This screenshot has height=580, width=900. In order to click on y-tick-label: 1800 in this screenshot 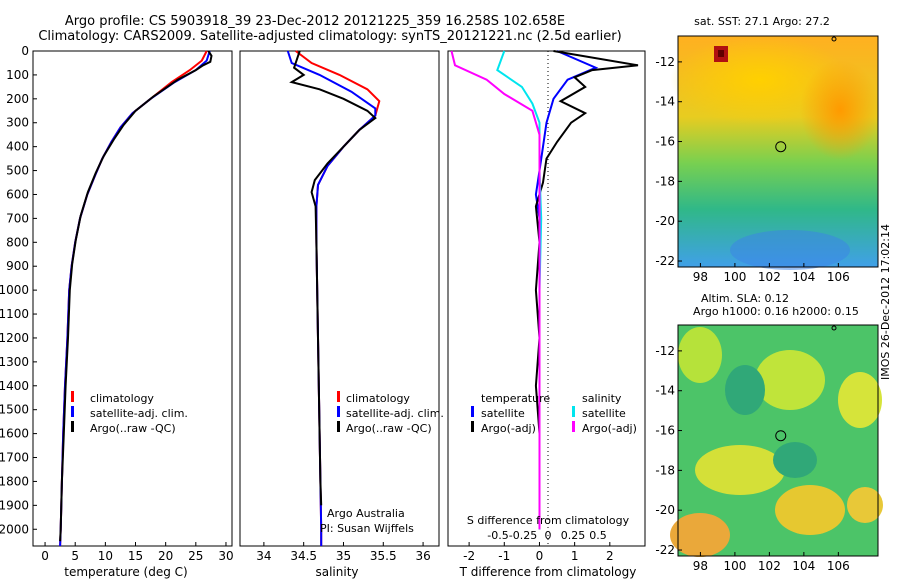, I will do `click(14, 481)`.